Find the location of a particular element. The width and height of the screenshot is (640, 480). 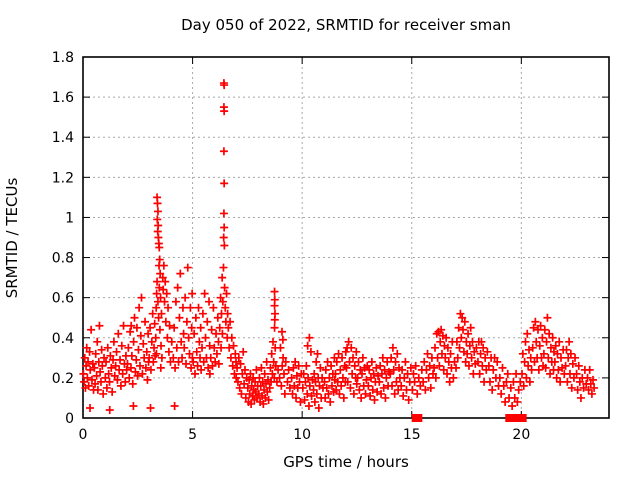

zero-squares is located at coordinates (469, 418).